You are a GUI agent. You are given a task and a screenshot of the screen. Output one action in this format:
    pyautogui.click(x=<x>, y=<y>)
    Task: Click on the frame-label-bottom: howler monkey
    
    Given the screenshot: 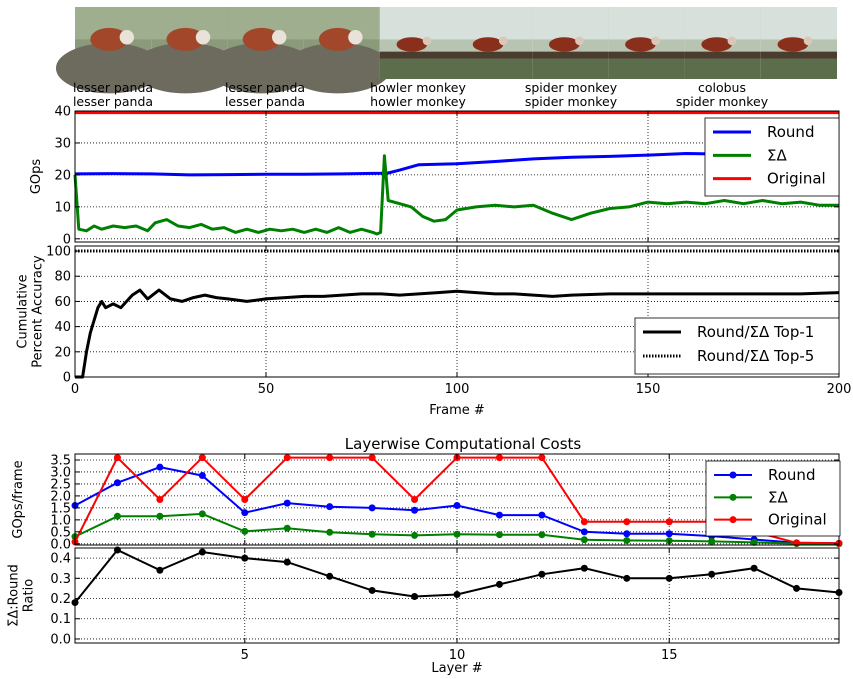 What is the action you would take?
    pyautogui.click(x=418, y=101)
    